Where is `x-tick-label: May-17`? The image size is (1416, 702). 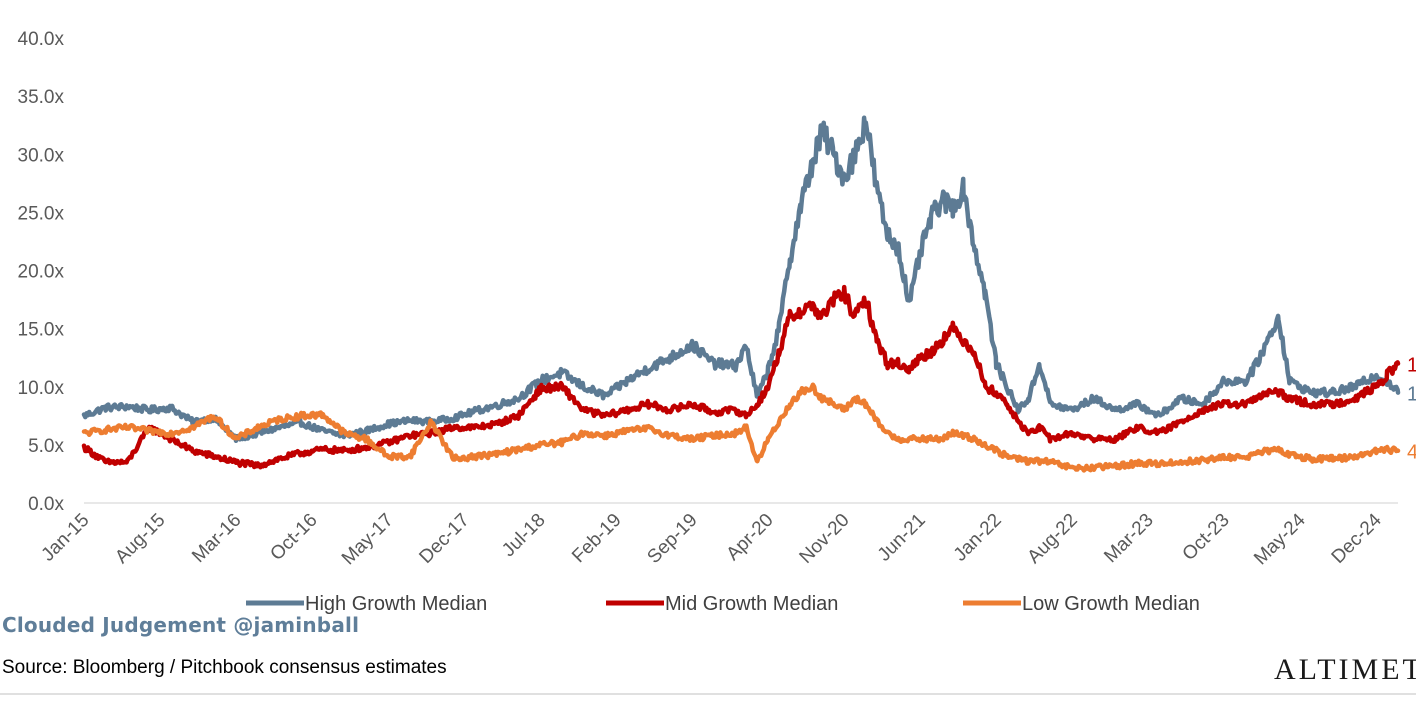 x-tick-label: May-17 is located at coordinates (368, 540).